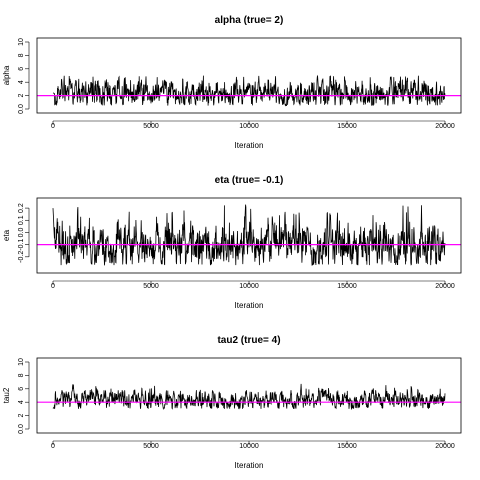 The width and height of the screenshot is (480, 480). Describe the element at coordinates (6, 75) in the screenshot. I see `y-axis-label: alpha` at that location.